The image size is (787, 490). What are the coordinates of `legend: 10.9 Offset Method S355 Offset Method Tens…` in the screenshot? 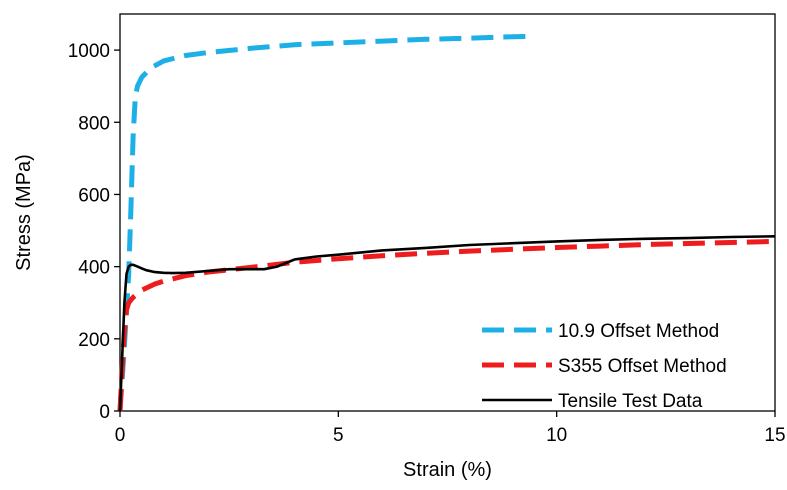 It's located at (604, 366).